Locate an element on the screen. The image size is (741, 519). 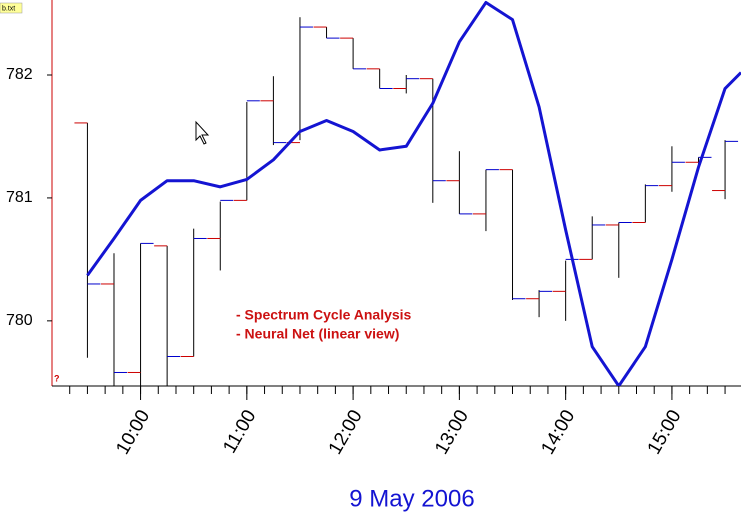
annotation: - Neural Net (linear view) is located at coordinates (317, 334).